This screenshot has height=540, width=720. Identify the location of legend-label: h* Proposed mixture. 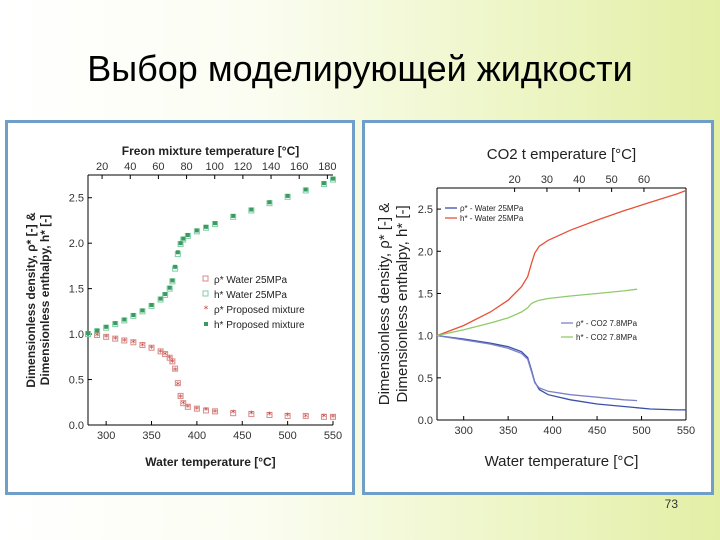
(259, 325).